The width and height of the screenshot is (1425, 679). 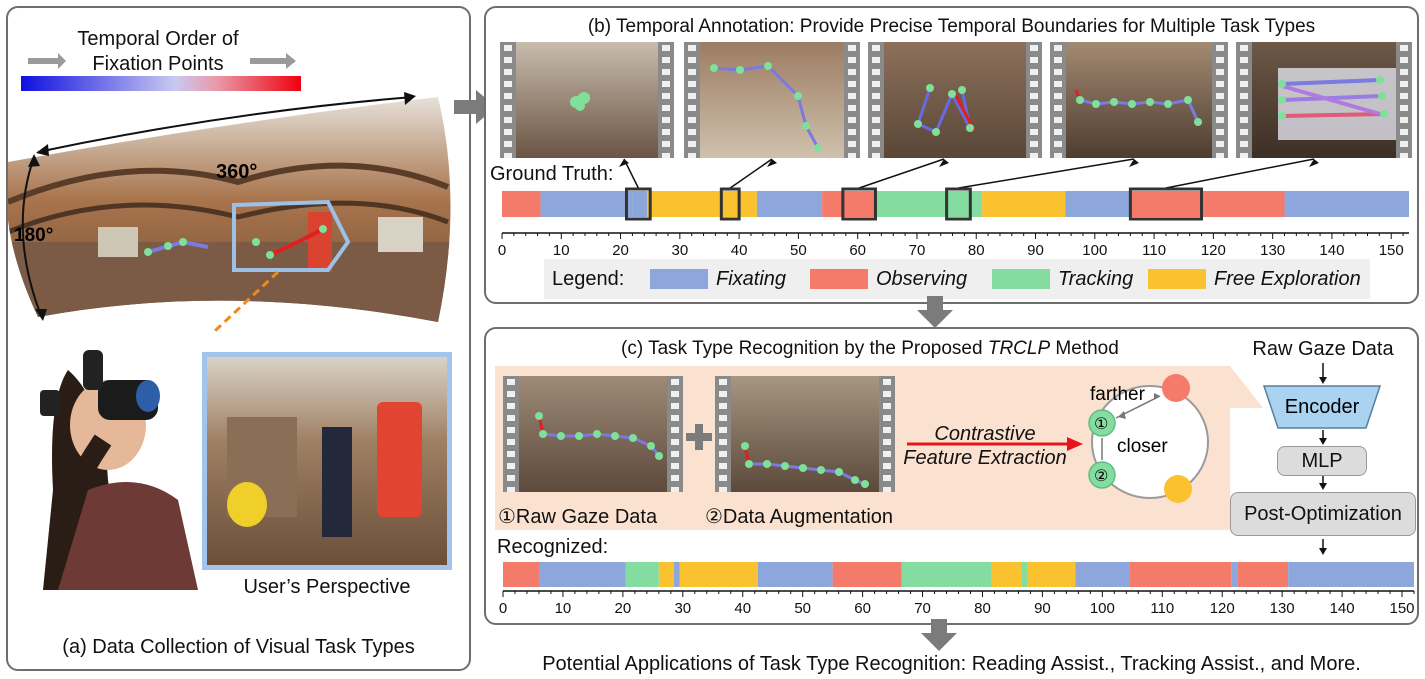 What do you see at coordinates (985, 458) in the screenshot?
I see `contrastive-line2: Feature Extraction` at bounding box center [985, 458].